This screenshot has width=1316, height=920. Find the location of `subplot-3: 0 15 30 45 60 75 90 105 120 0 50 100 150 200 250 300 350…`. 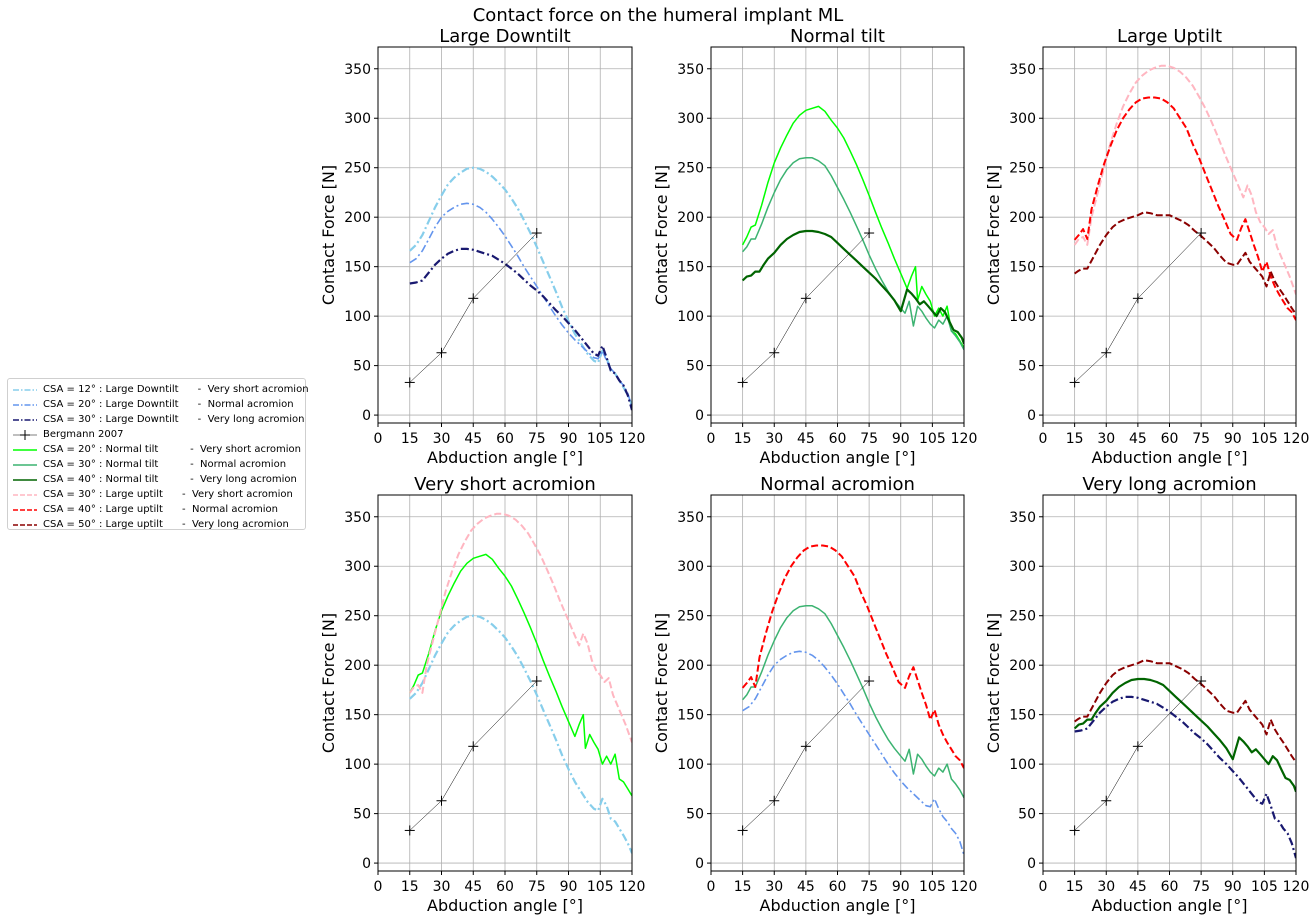

subplot-3: 0 15 30 45 60 75 90 105 120 0 50 100 150 200 250 300 350… is located at coordinates (1146, 246).